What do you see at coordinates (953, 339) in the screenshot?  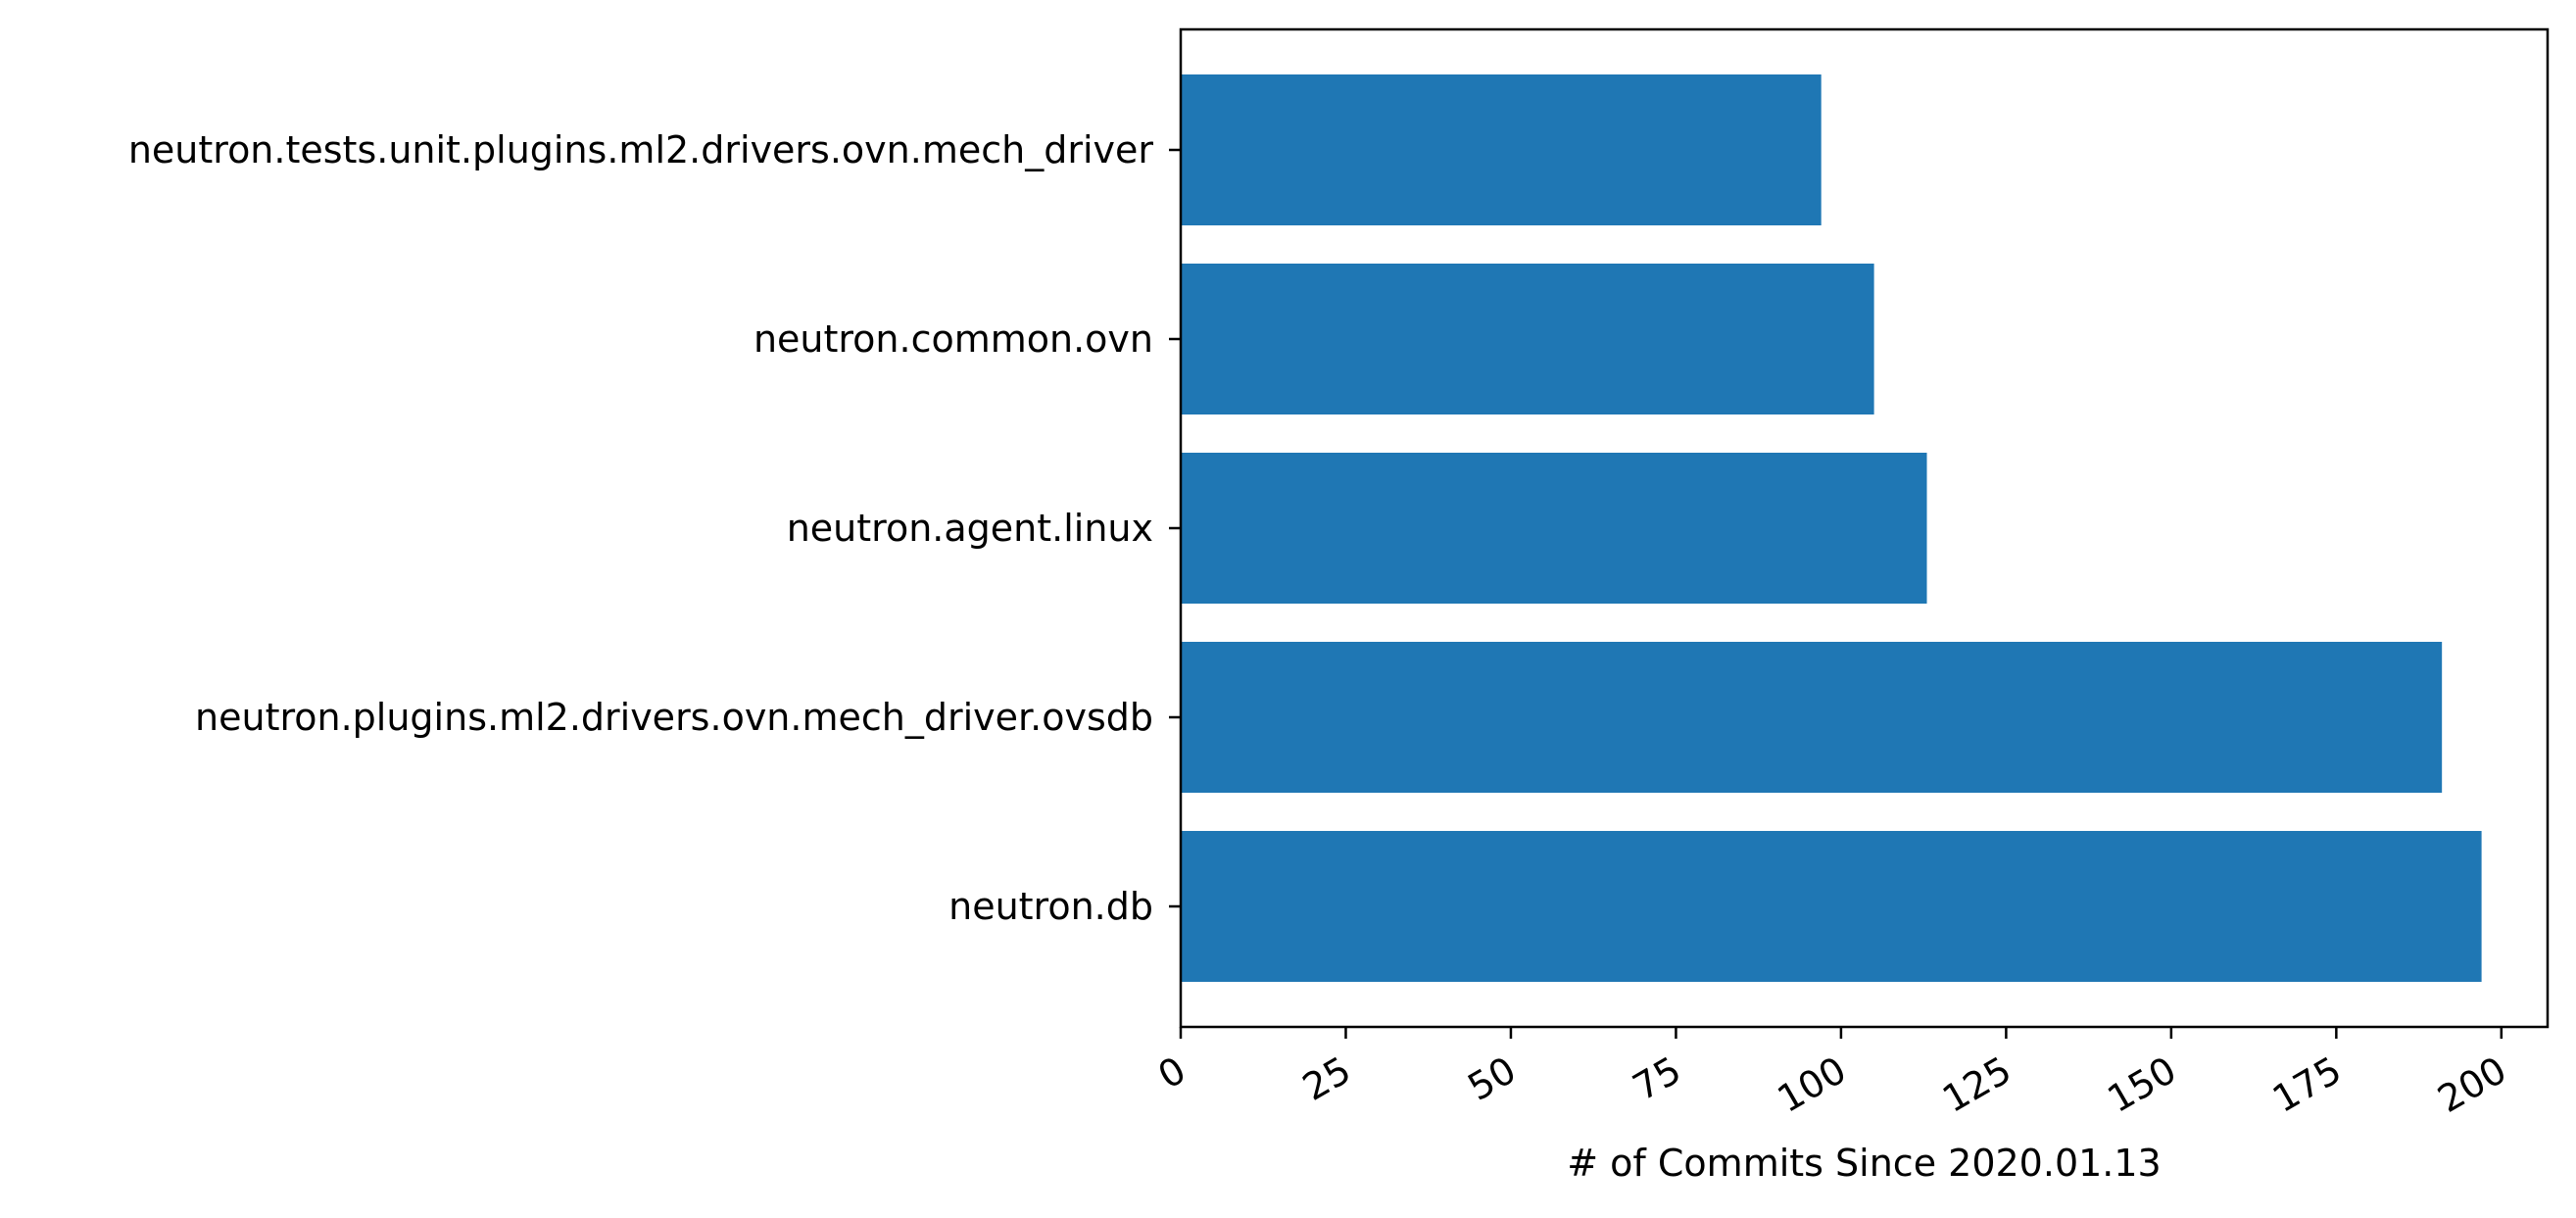 I see `y-tick-label: neutron.common.ovn` at bounding box center [953, 339].